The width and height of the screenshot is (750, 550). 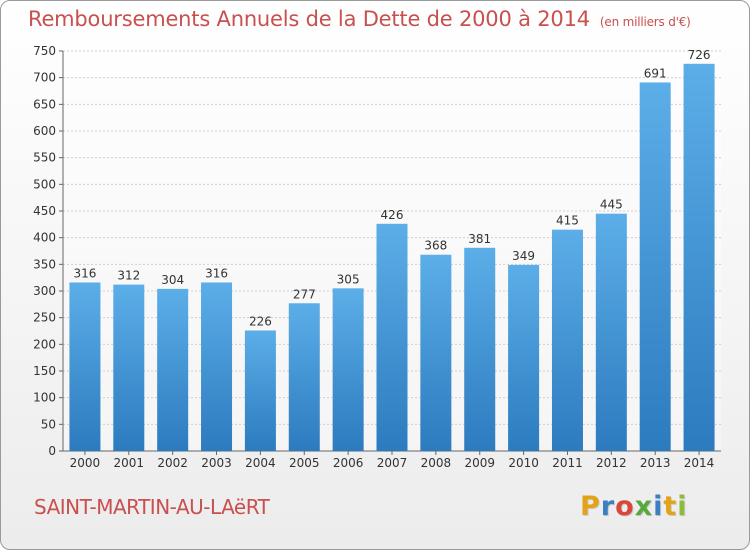 I want to click on y-tick-label: 450, so click(x=44, y=211).